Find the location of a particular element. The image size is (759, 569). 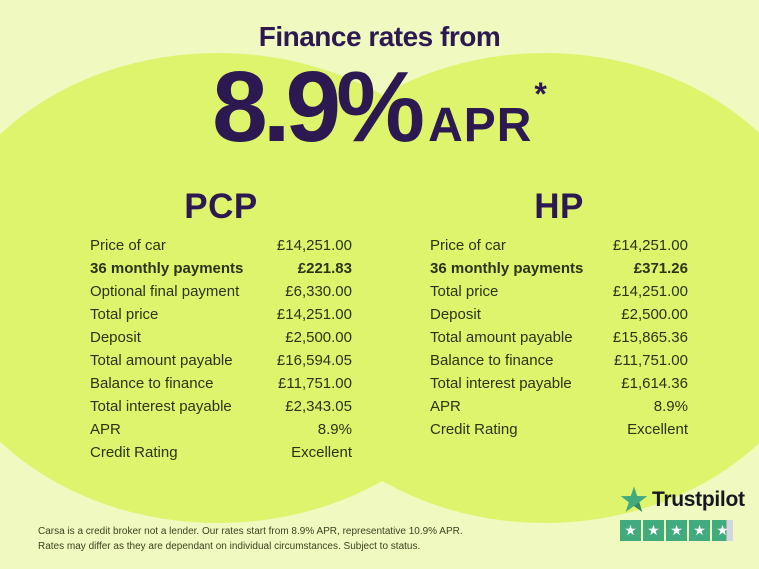

trustpilot-logo: Trustpilot is located at coordinates (682, 500).